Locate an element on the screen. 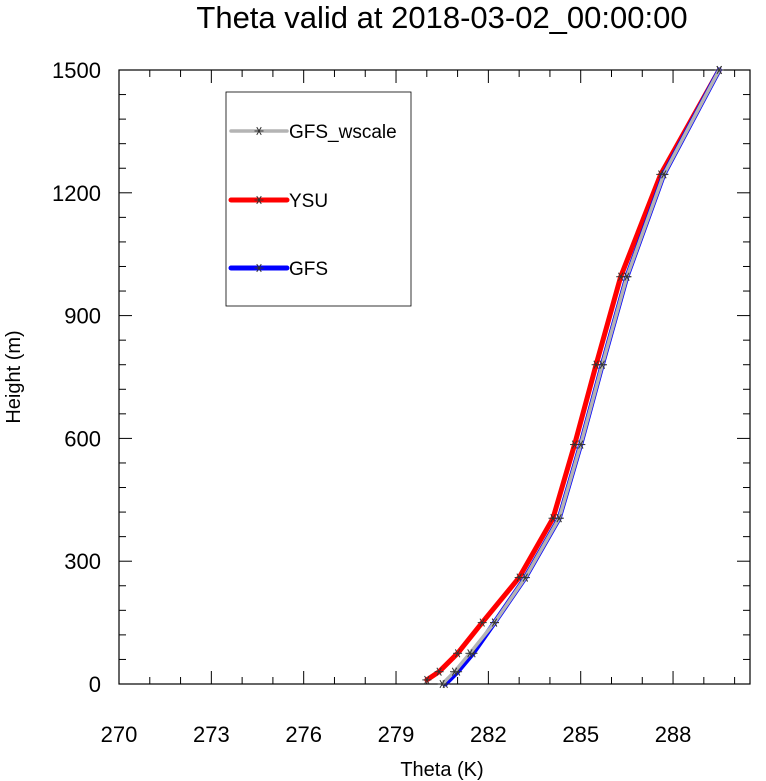  legend-marker-ysu is located at coordinates (259, 200).